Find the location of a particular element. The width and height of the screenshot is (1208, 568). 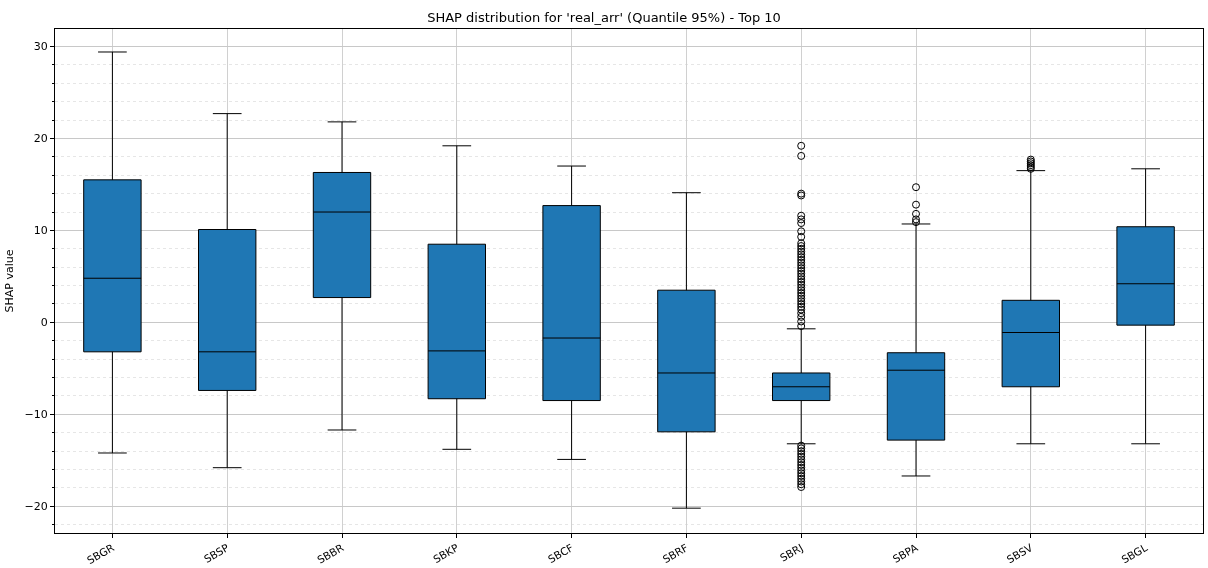

y-tick-label: 0 is located at coordinates (44, 323).